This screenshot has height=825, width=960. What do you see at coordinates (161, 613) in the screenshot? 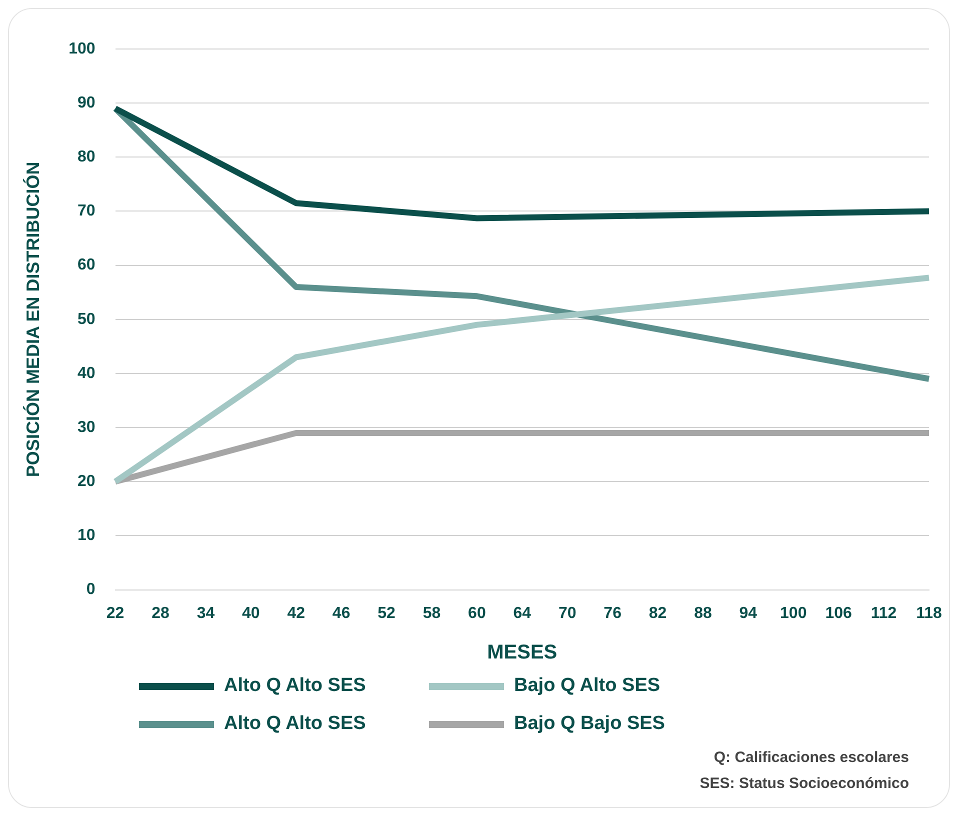
I see `x-tick-label: 28` at bounding box center [161, 613].